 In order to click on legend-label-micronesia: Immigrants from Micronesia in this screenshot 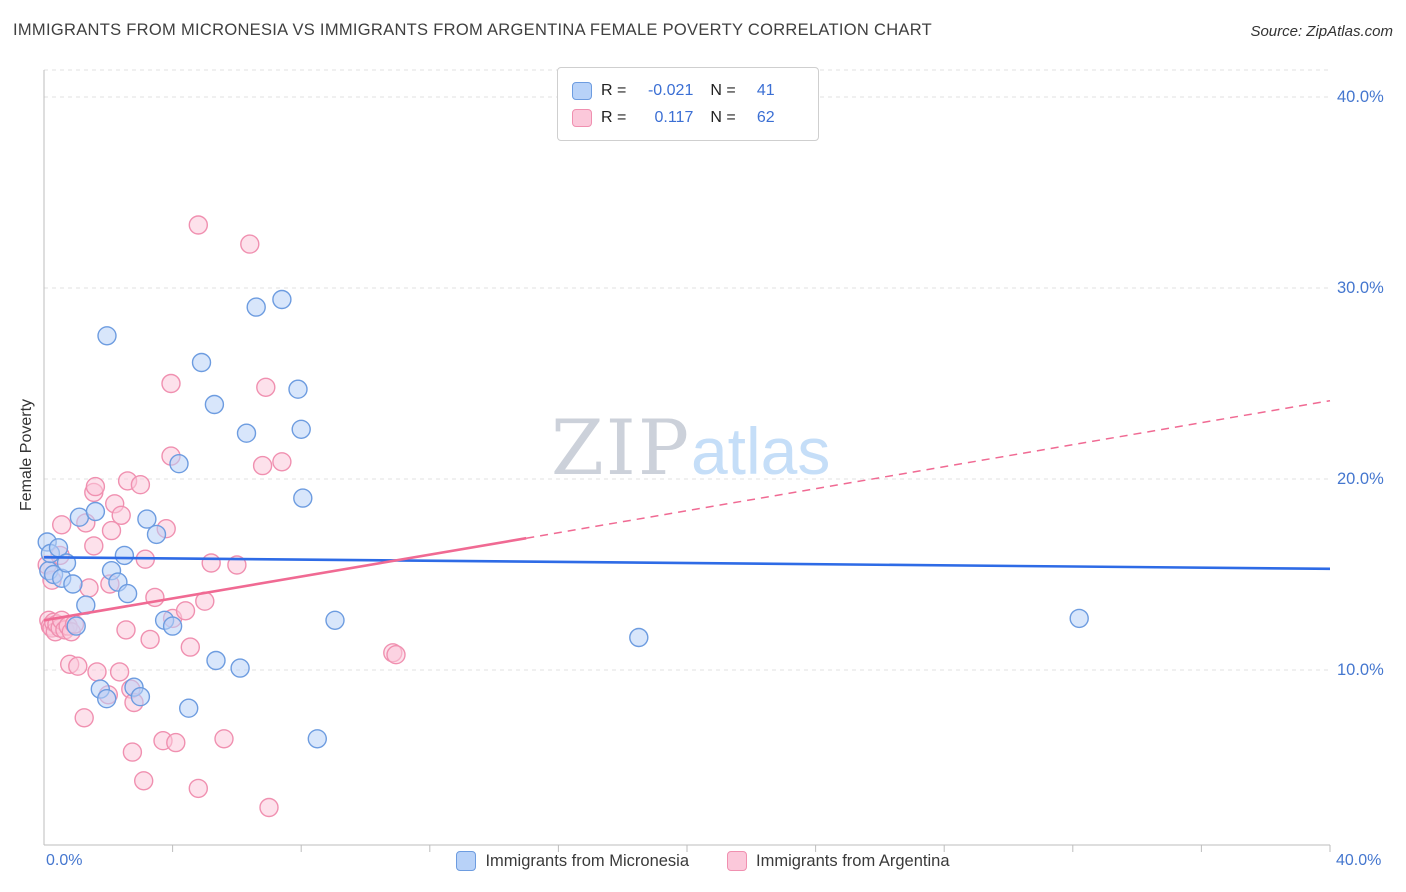, I will do `click(587, 860)`.